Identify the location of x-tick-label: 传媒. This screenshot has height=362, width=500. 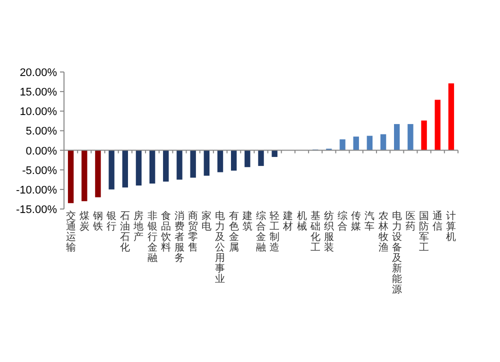
(356, 221).